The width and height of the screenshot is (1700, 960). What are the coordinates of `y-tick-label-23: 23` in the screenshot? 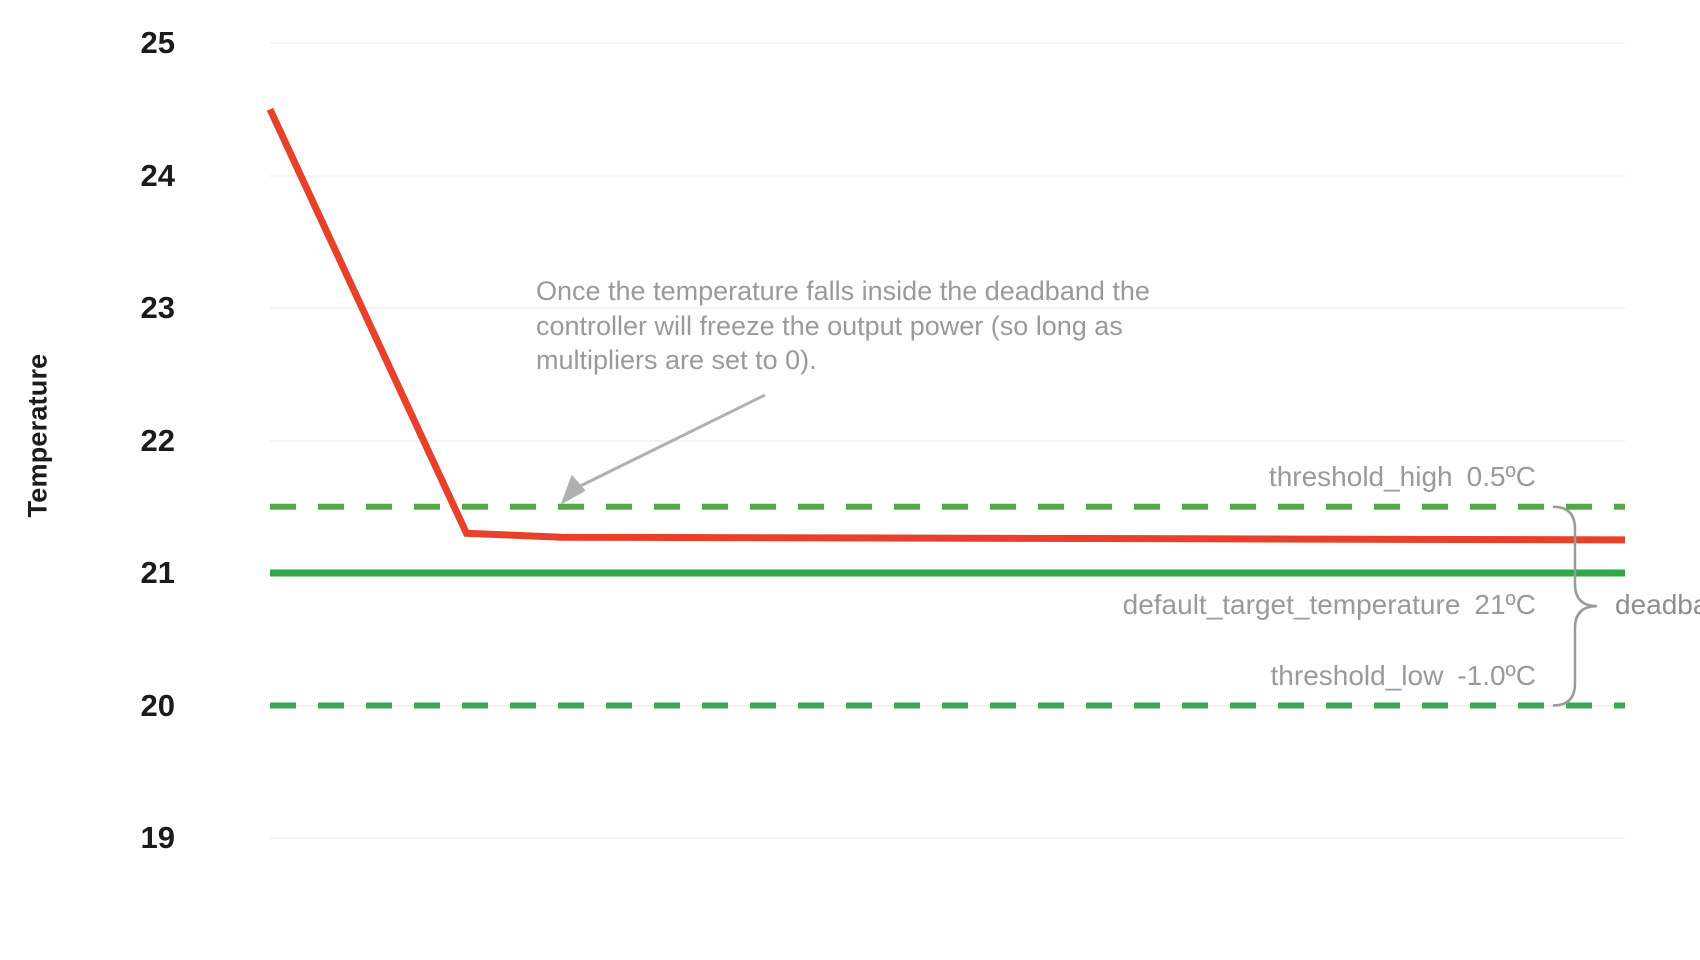 It's located at (157, 307).